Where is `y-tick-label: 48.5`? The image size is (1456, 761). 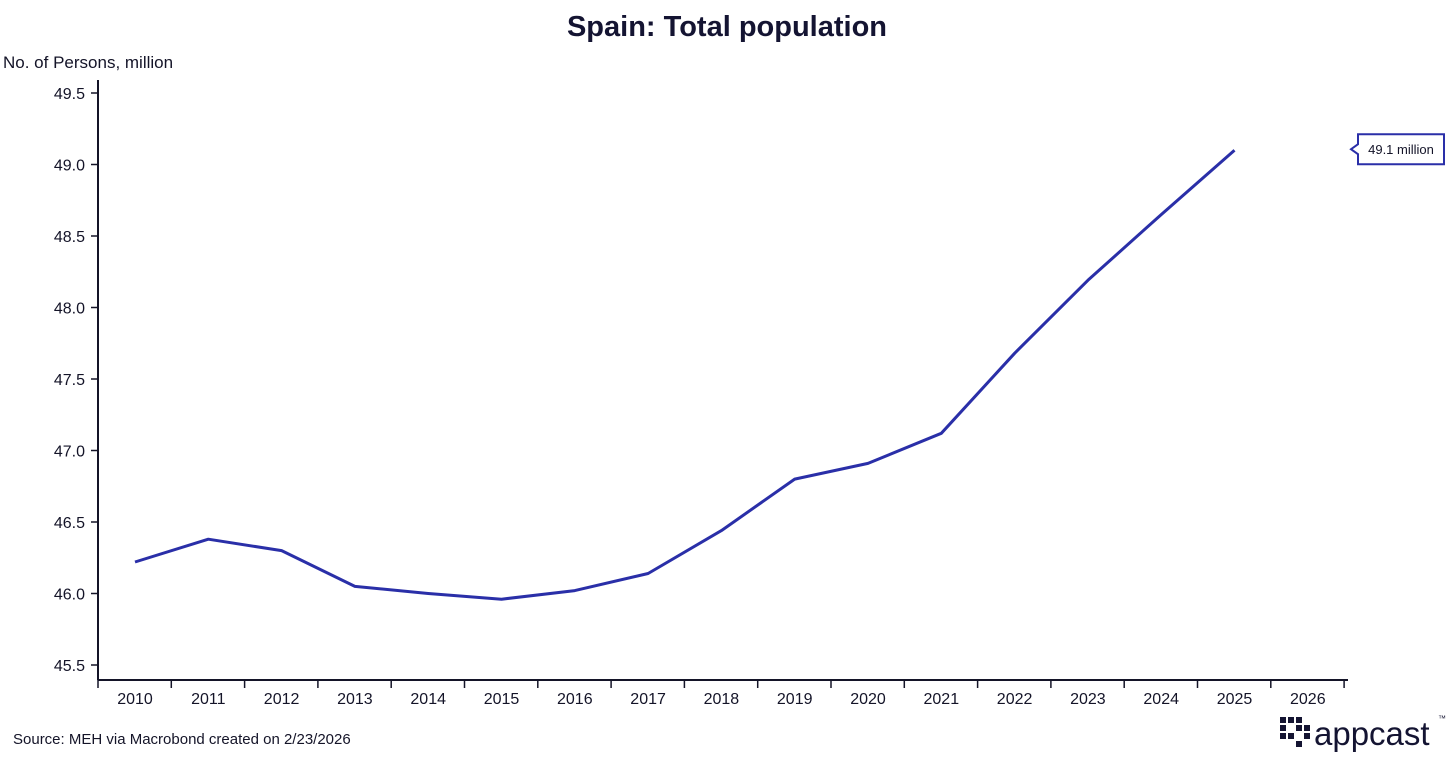
y-tick-label: 48.5 is located at coordinates (69, 237).